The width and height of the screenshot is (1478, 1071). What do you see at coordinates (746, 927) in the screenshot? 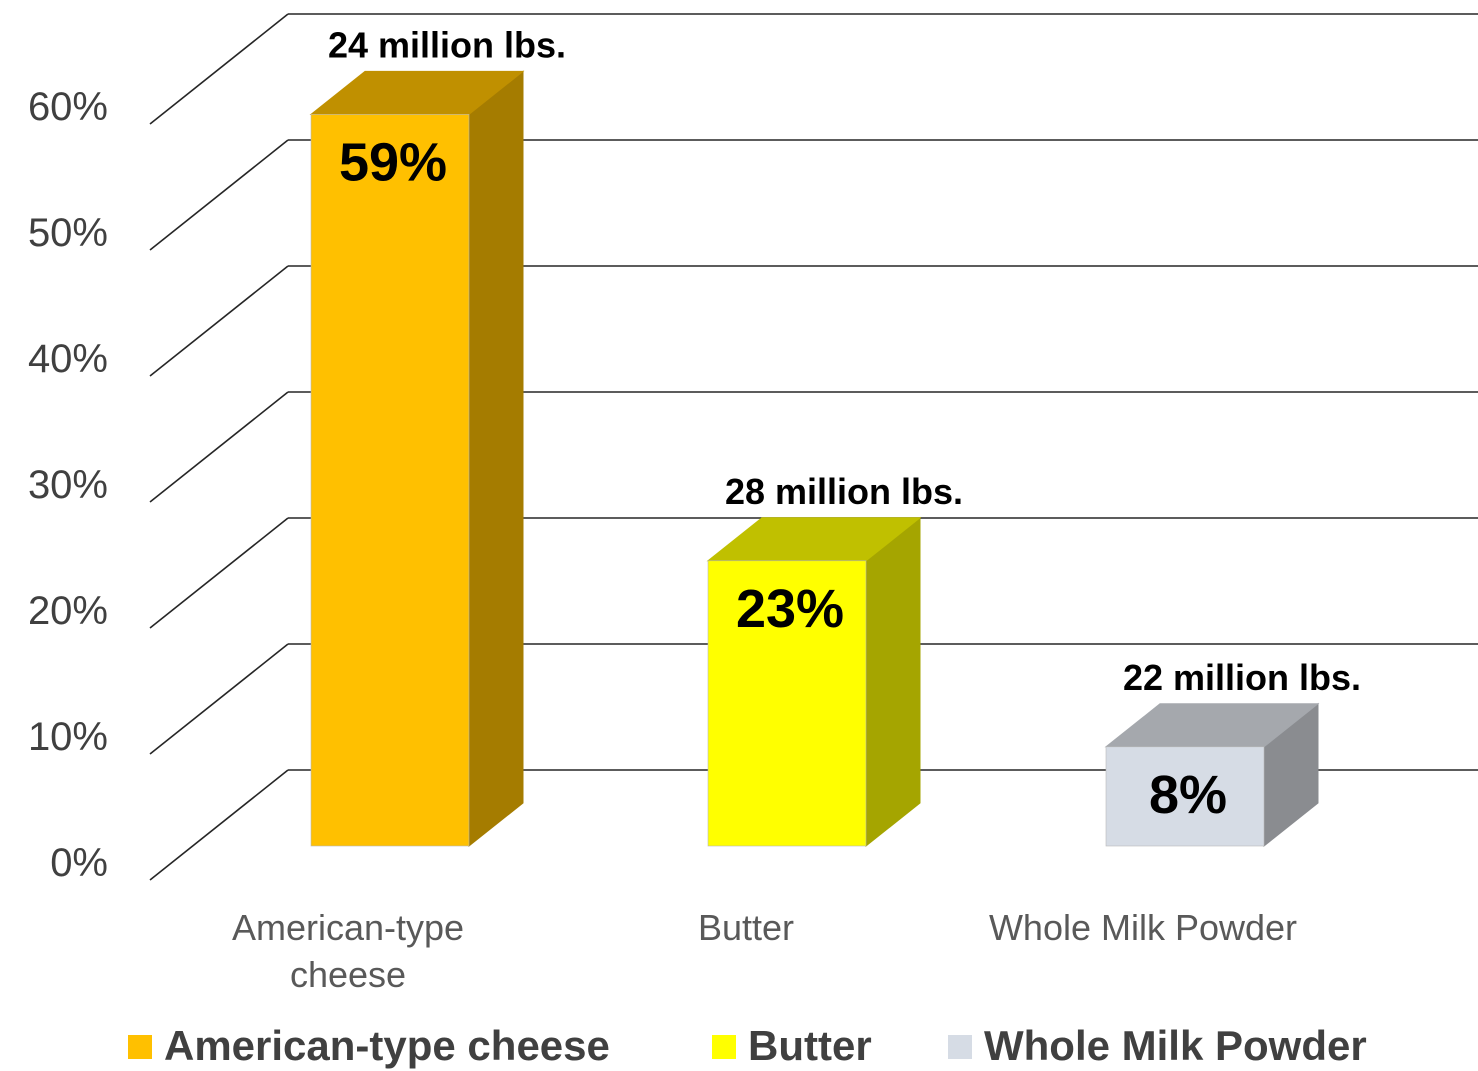
I see `x-tick-label: Butter` at bounding box center [746, 927].